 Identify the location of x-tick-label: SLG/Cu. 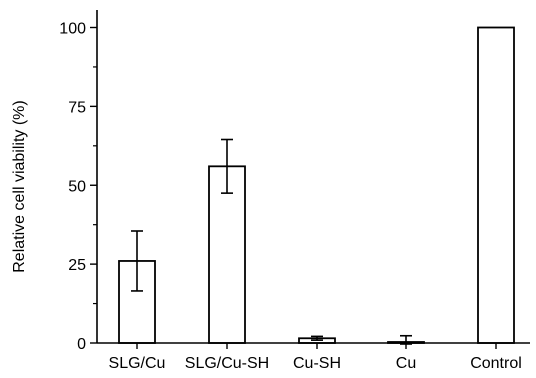
(137, 363).